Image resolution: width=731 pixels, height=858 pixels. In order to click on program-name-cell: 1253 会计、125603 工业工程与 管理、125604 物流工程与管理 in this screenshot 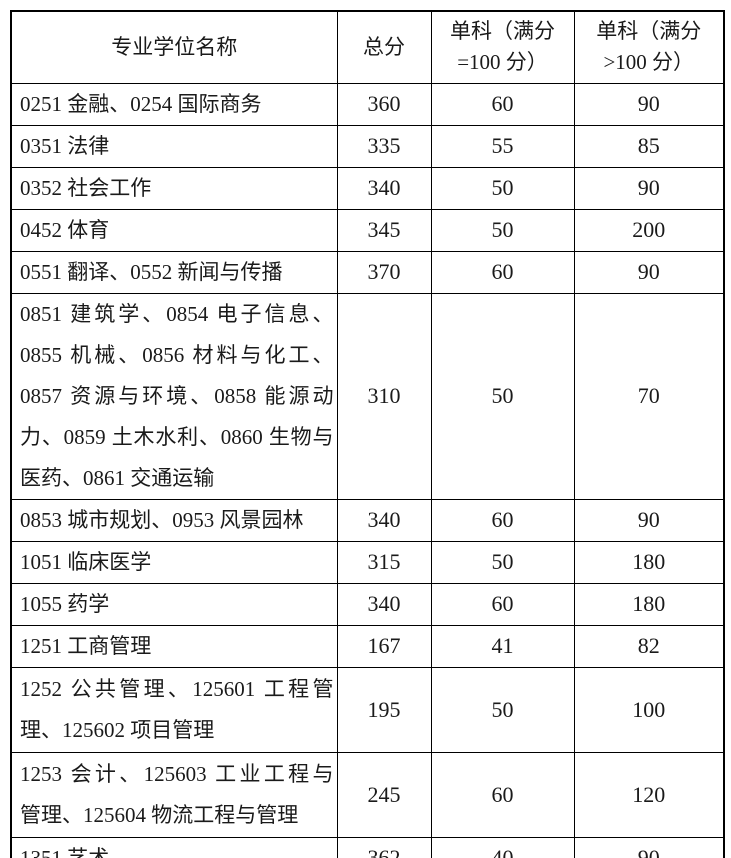, I will do `click(174, 794)`.